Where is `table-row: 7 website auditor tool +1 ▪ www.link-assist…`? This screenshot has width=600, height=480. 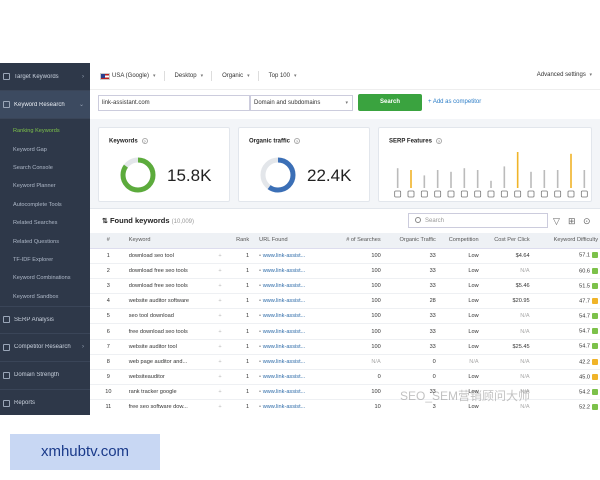 table-row: 7 website auditor tool +1 ▪ www.link-assist… is located at coordinates (345, 347).